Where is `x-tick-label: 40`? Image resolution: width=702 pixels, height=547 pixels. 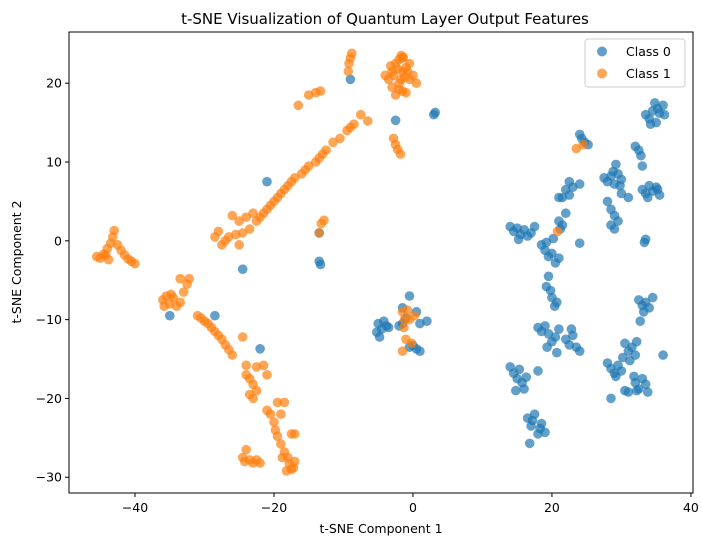 x-tick-label: 40 is located at coordinates (691, 507).